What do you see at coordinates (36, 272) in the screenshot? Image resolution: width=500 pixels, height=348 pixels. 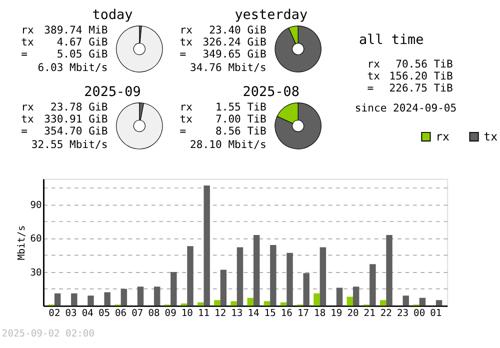 I see `y-tick-label: 30` at bounding box center [36, 272].